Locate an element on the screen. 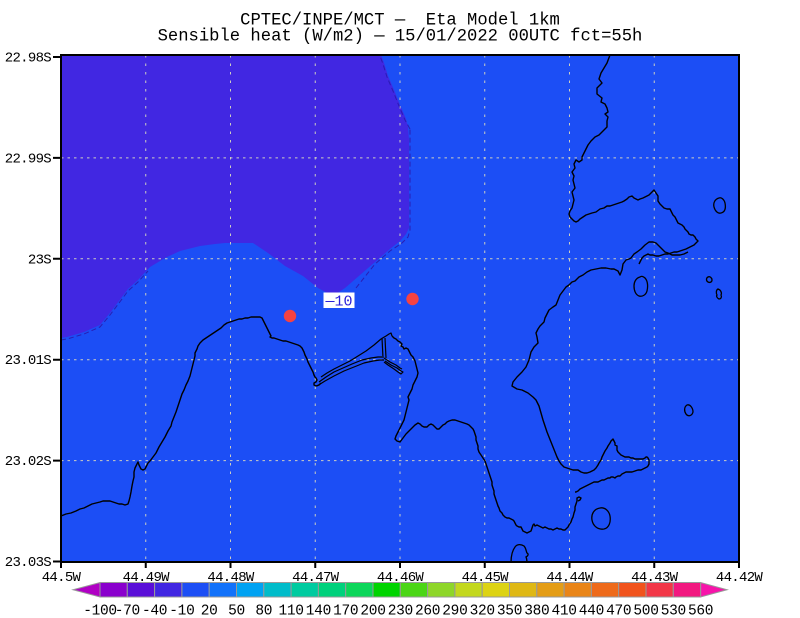 Image resolution: width=800 pixels, height=618 pixels. svg-text: 44.42W is located at coordinates (740, 578).